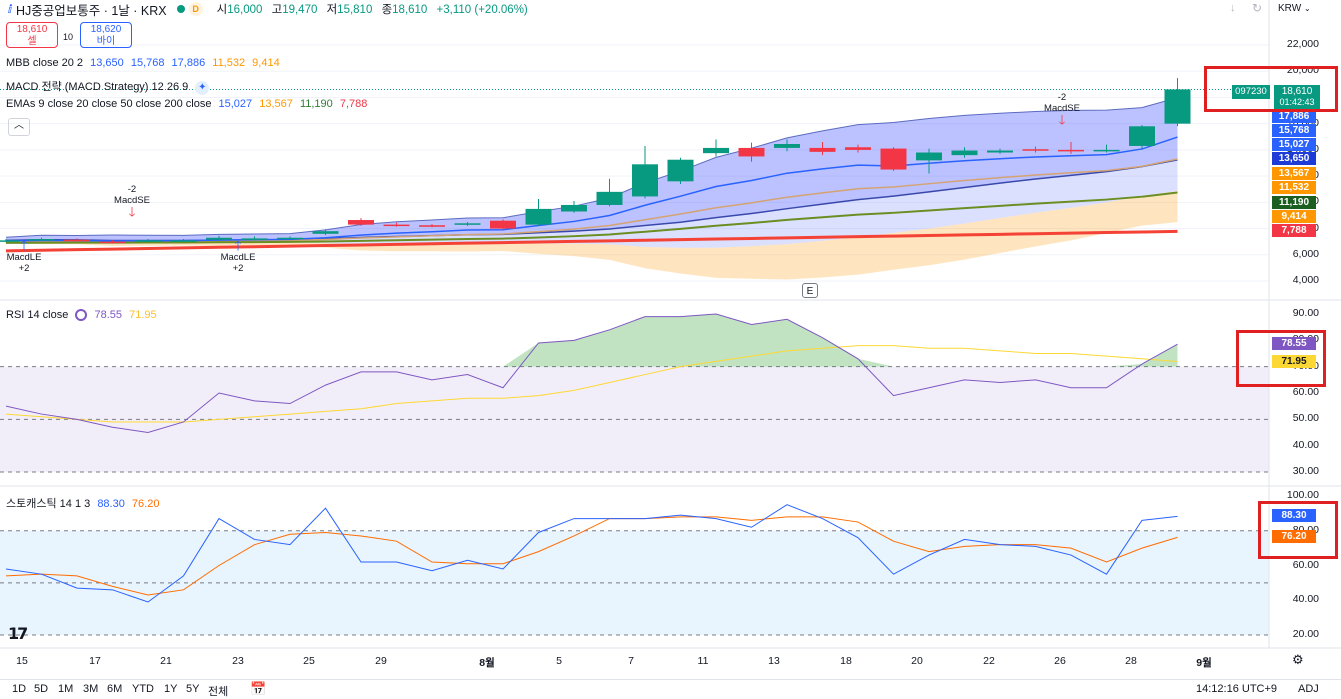 This screenshot has height=699, width=1341. I want to click on symbol-title: ⅈ HJ중공업보통주 · 1날 · KRX, so click(87, 9).